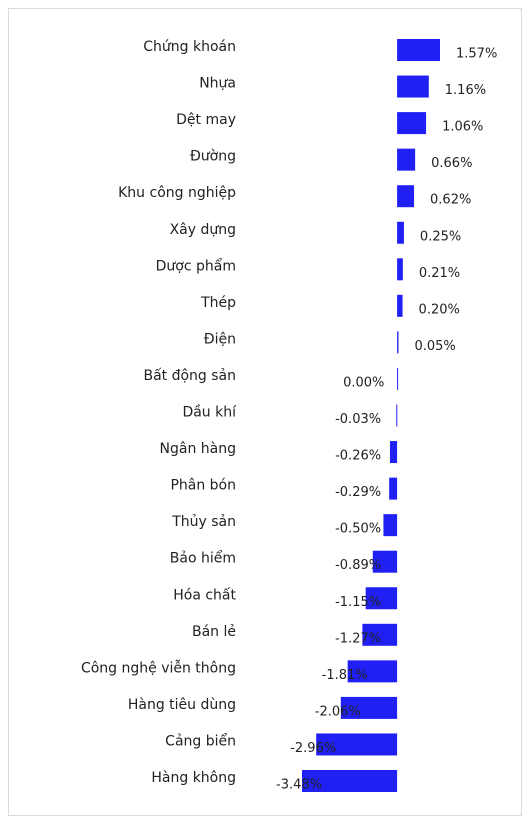 The height and width of the screenshot is (828, 530). I want to click on category-label: Điện, so click(220, 339).